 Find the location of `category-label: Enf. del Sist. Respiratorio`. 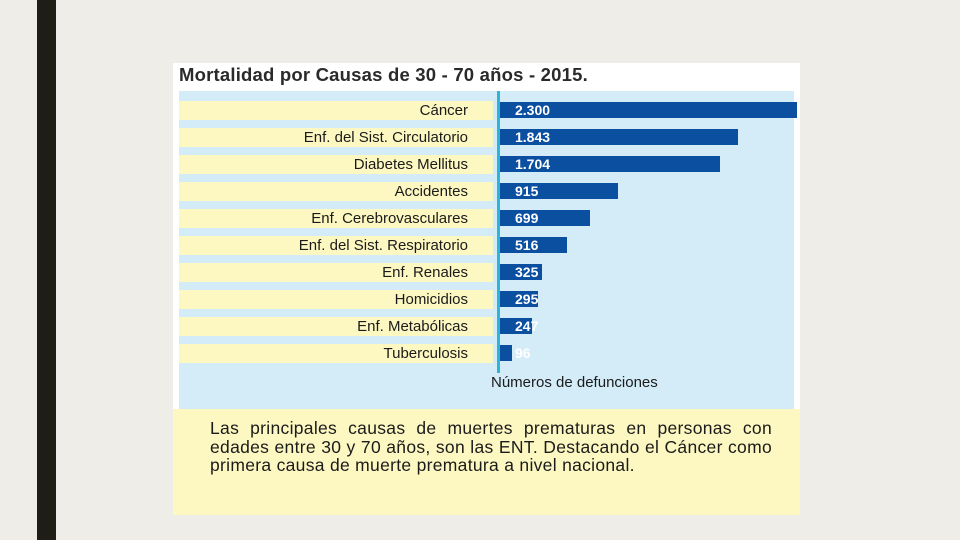

category-label: Enf. del Sist. Respiratorio is located at coordinates (383, 245).